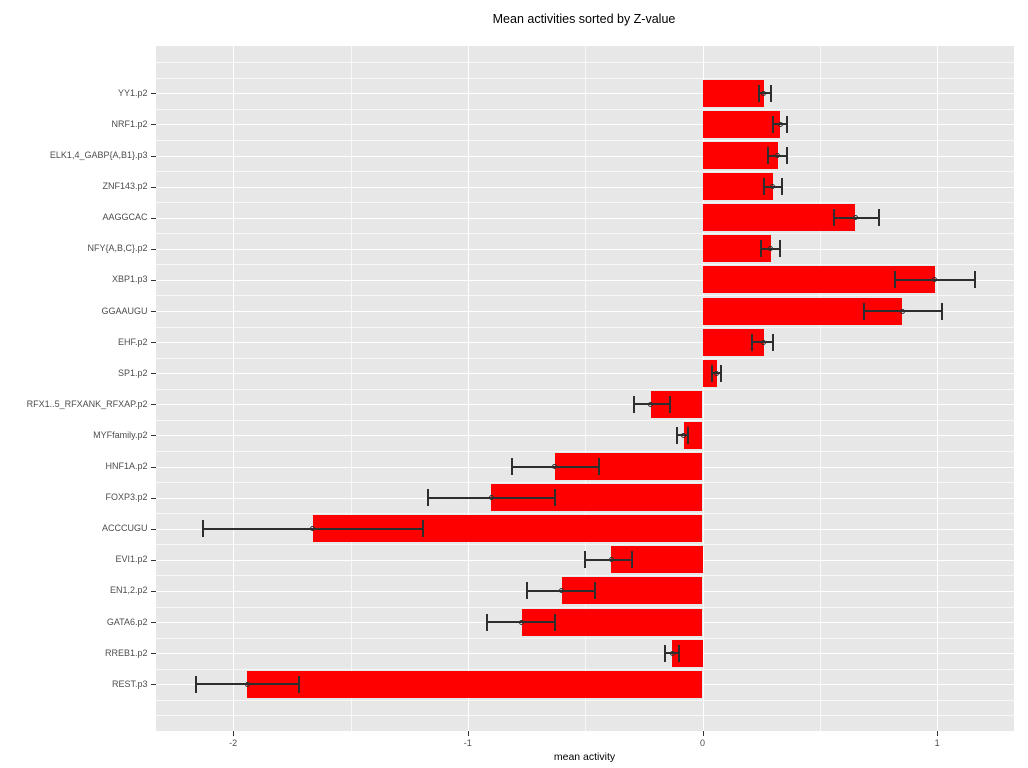 The image size is (1028, 768). What do you see at coordinates (129, 683) in the screenshot?
I see `y-tick-label: REST.p3` at bounding box center [129, 683].